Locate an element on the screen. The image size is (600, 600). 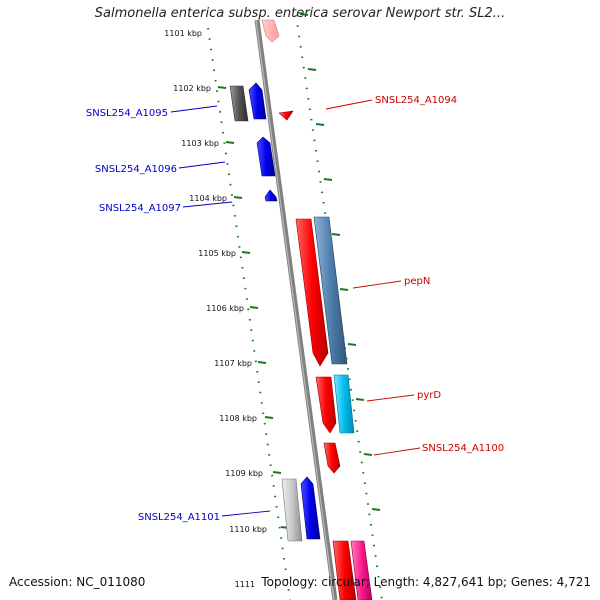
backbone-line is located at coordinates (296, 309).